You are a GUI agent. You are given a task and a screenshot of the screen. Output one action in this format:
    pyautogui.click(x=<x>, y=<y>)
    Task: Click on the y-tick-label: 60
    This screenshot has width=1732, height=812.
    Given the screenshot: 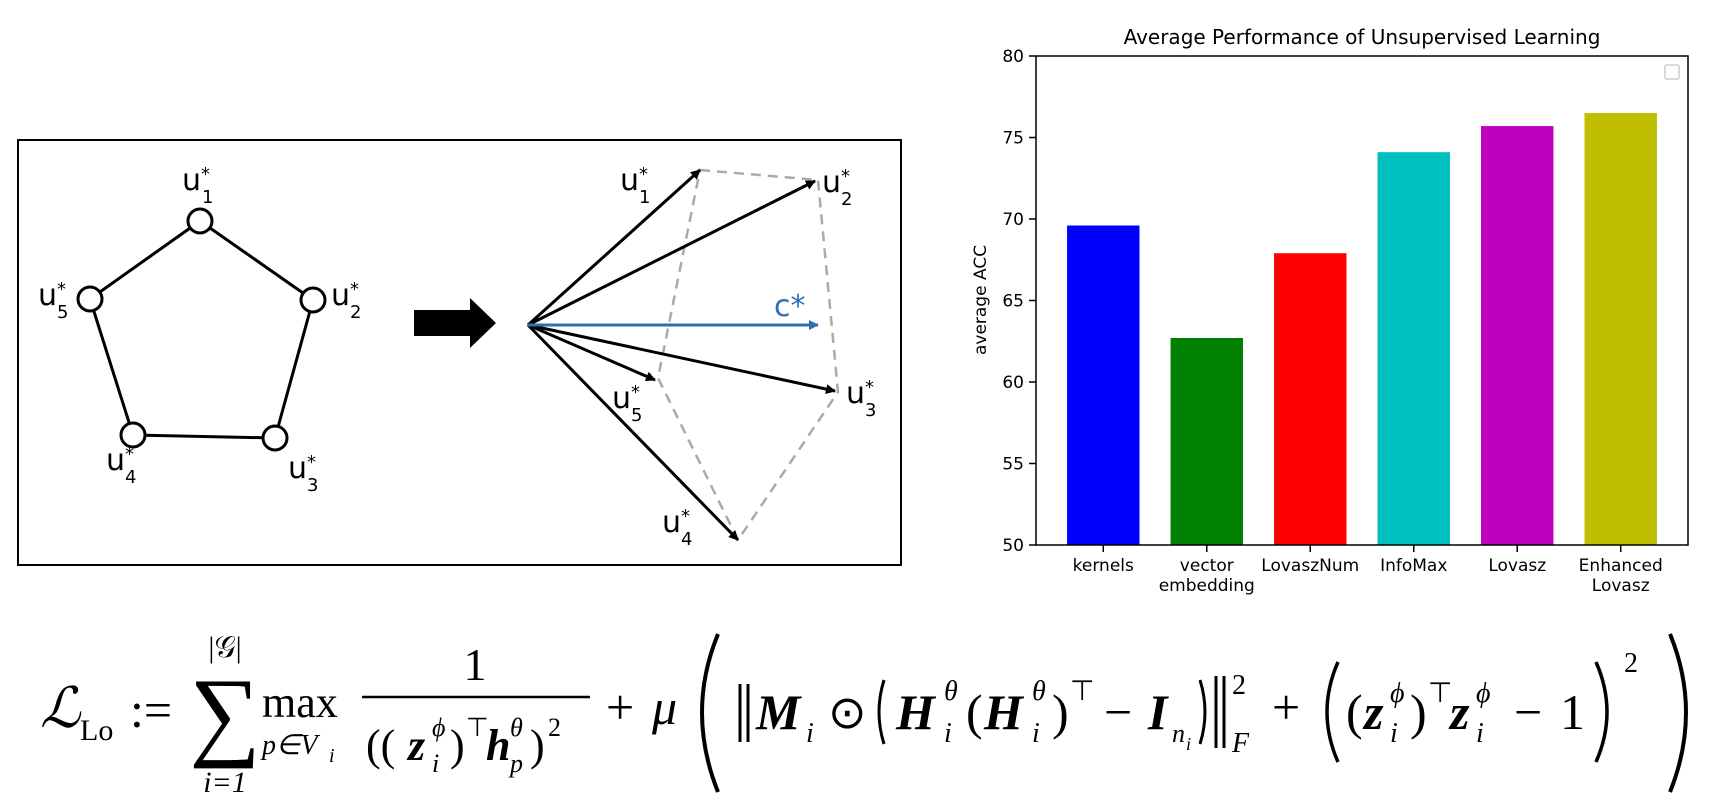 What is the action you would take?
    pyautogui.click(x=1013, y=383)
    